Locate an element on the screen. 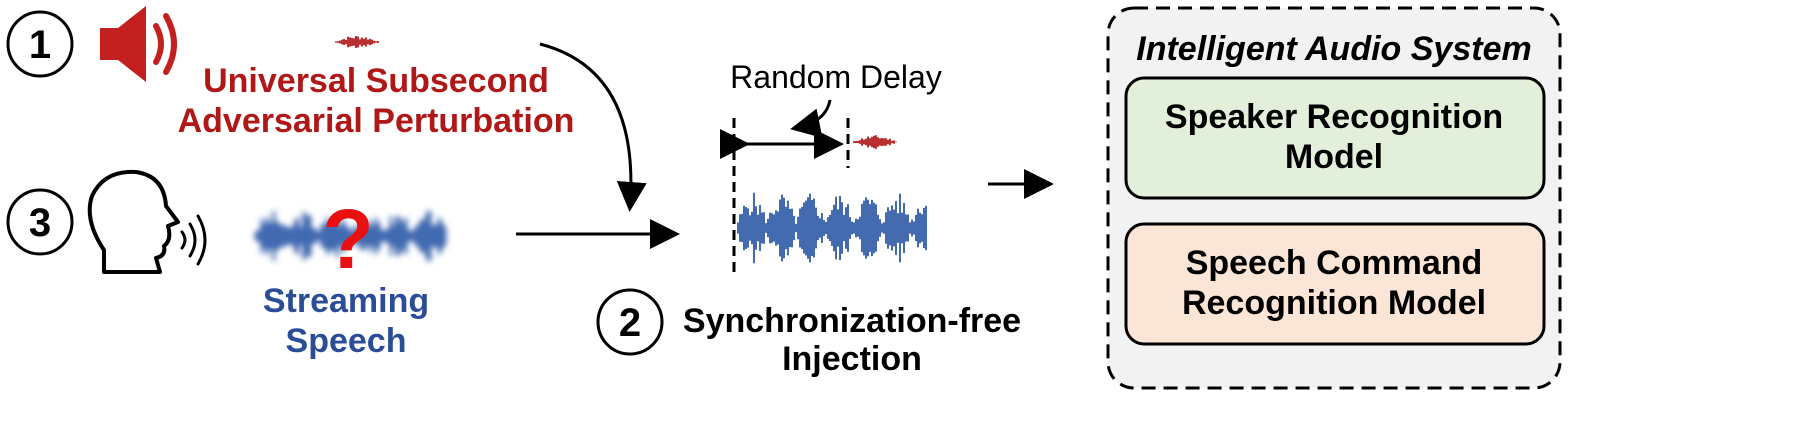  step-1-badge: 1 is located at coordinates (40, 44).